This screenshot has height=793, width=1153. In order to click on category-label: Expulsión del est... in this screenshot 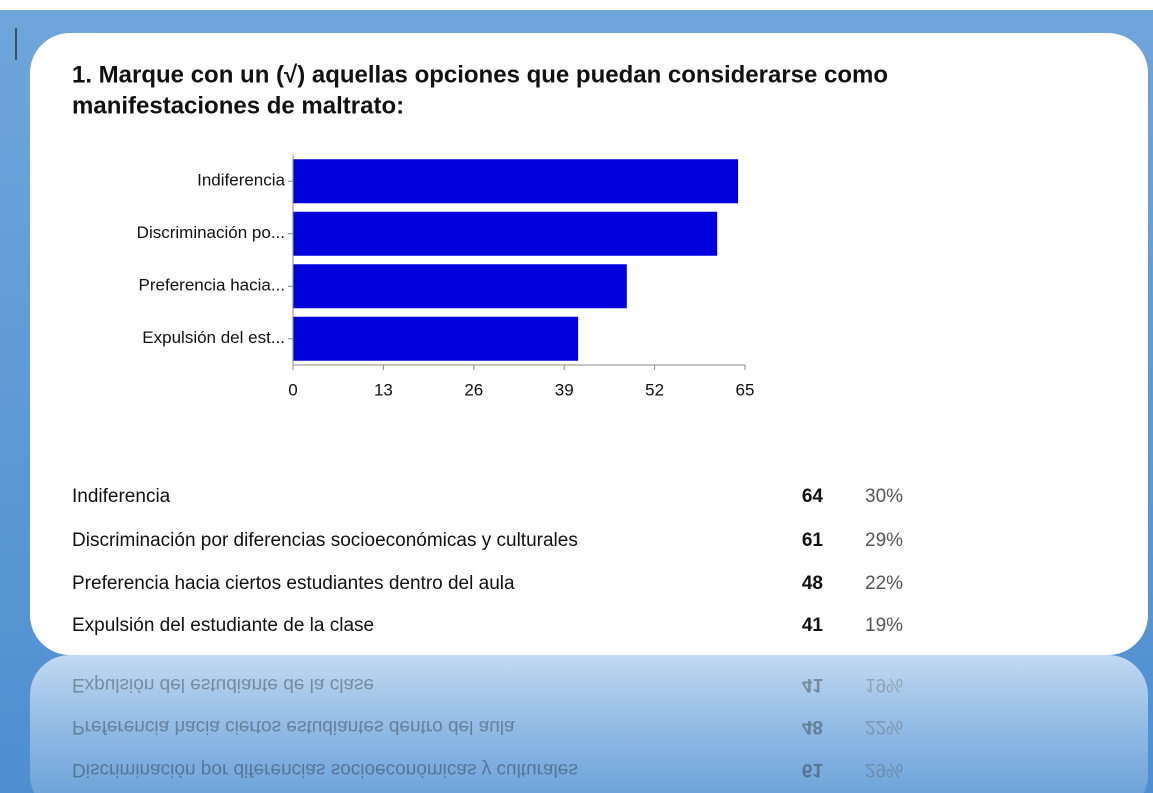, I will do `click(213, 337)`.